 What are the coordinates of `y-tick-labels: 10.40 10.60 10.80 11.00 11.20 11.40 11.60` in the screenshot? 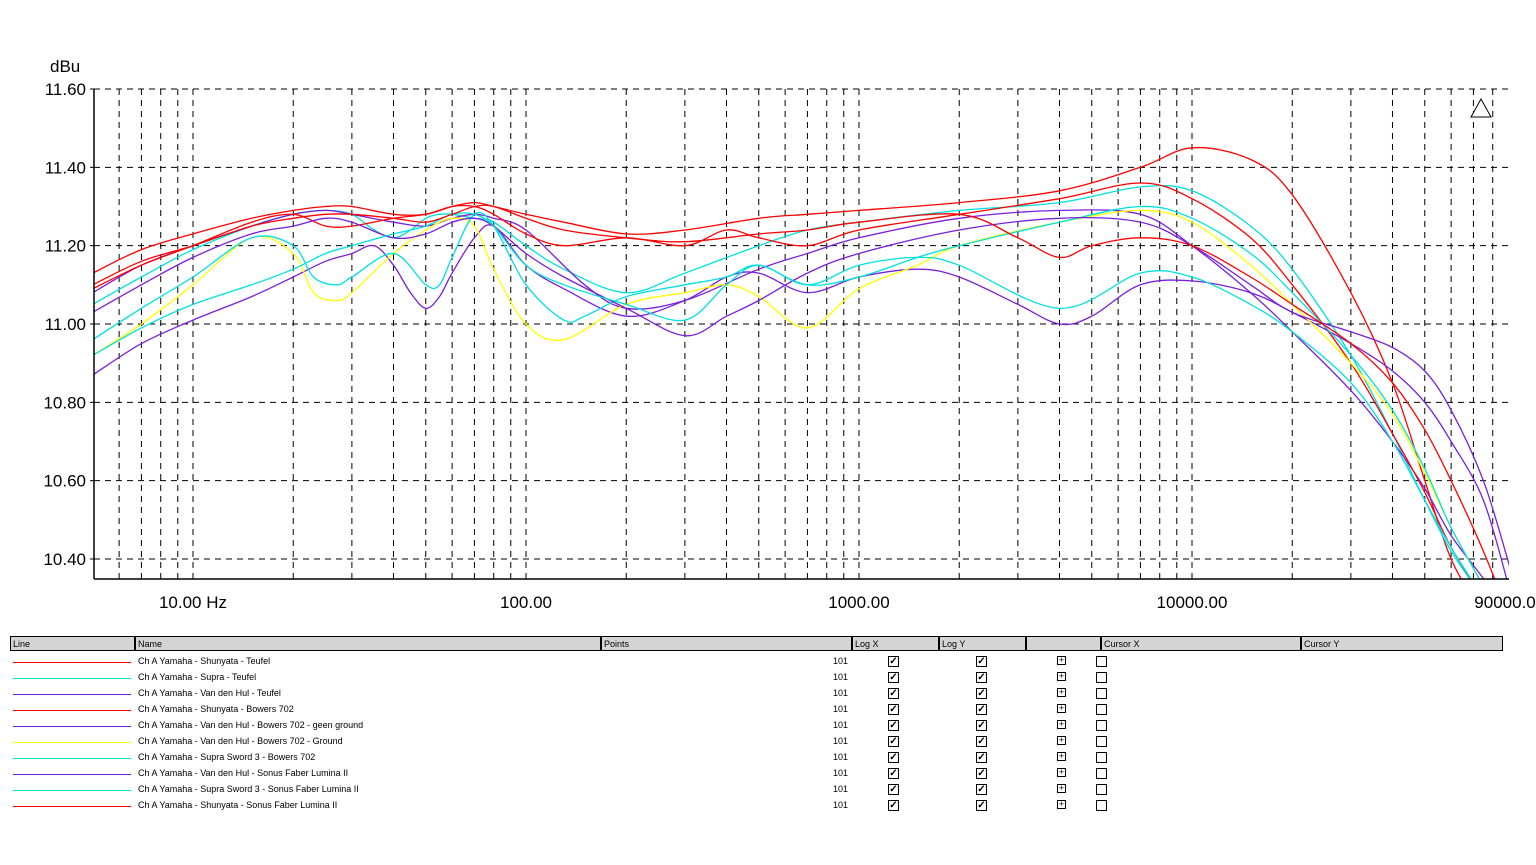 It's located at (68, 324).